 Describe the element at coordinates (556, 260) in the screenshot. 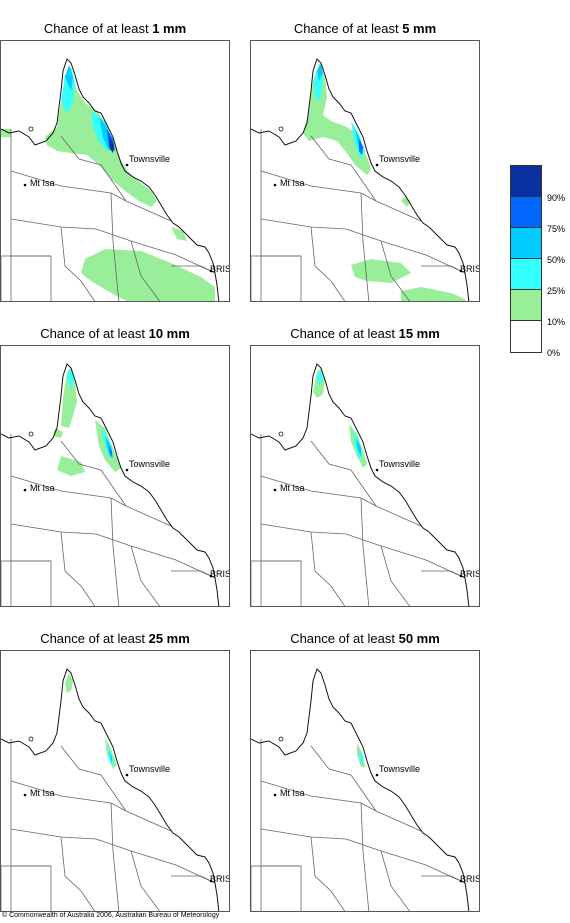

I see `legend-label-50: 50%` at that location.